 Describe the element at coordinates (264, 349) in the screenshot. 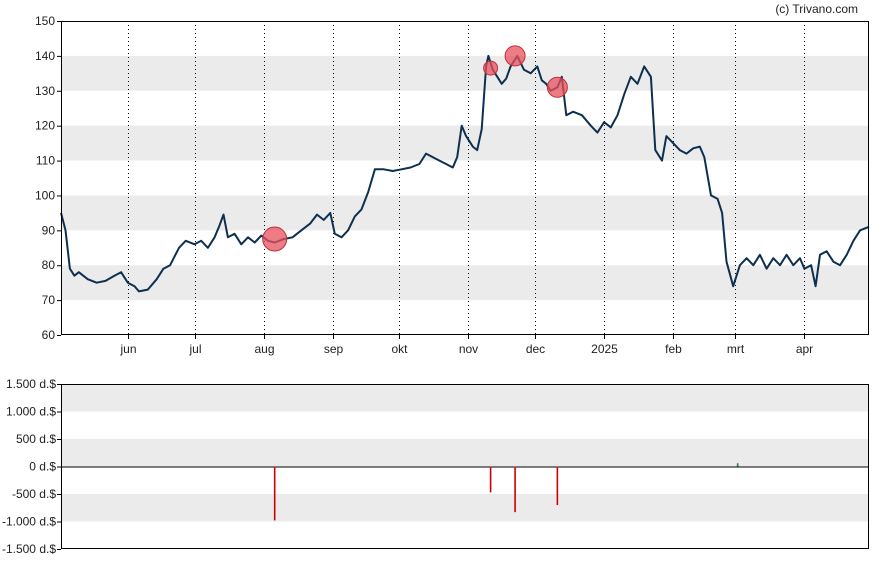

I see `month-tick-label: aug` at that location.